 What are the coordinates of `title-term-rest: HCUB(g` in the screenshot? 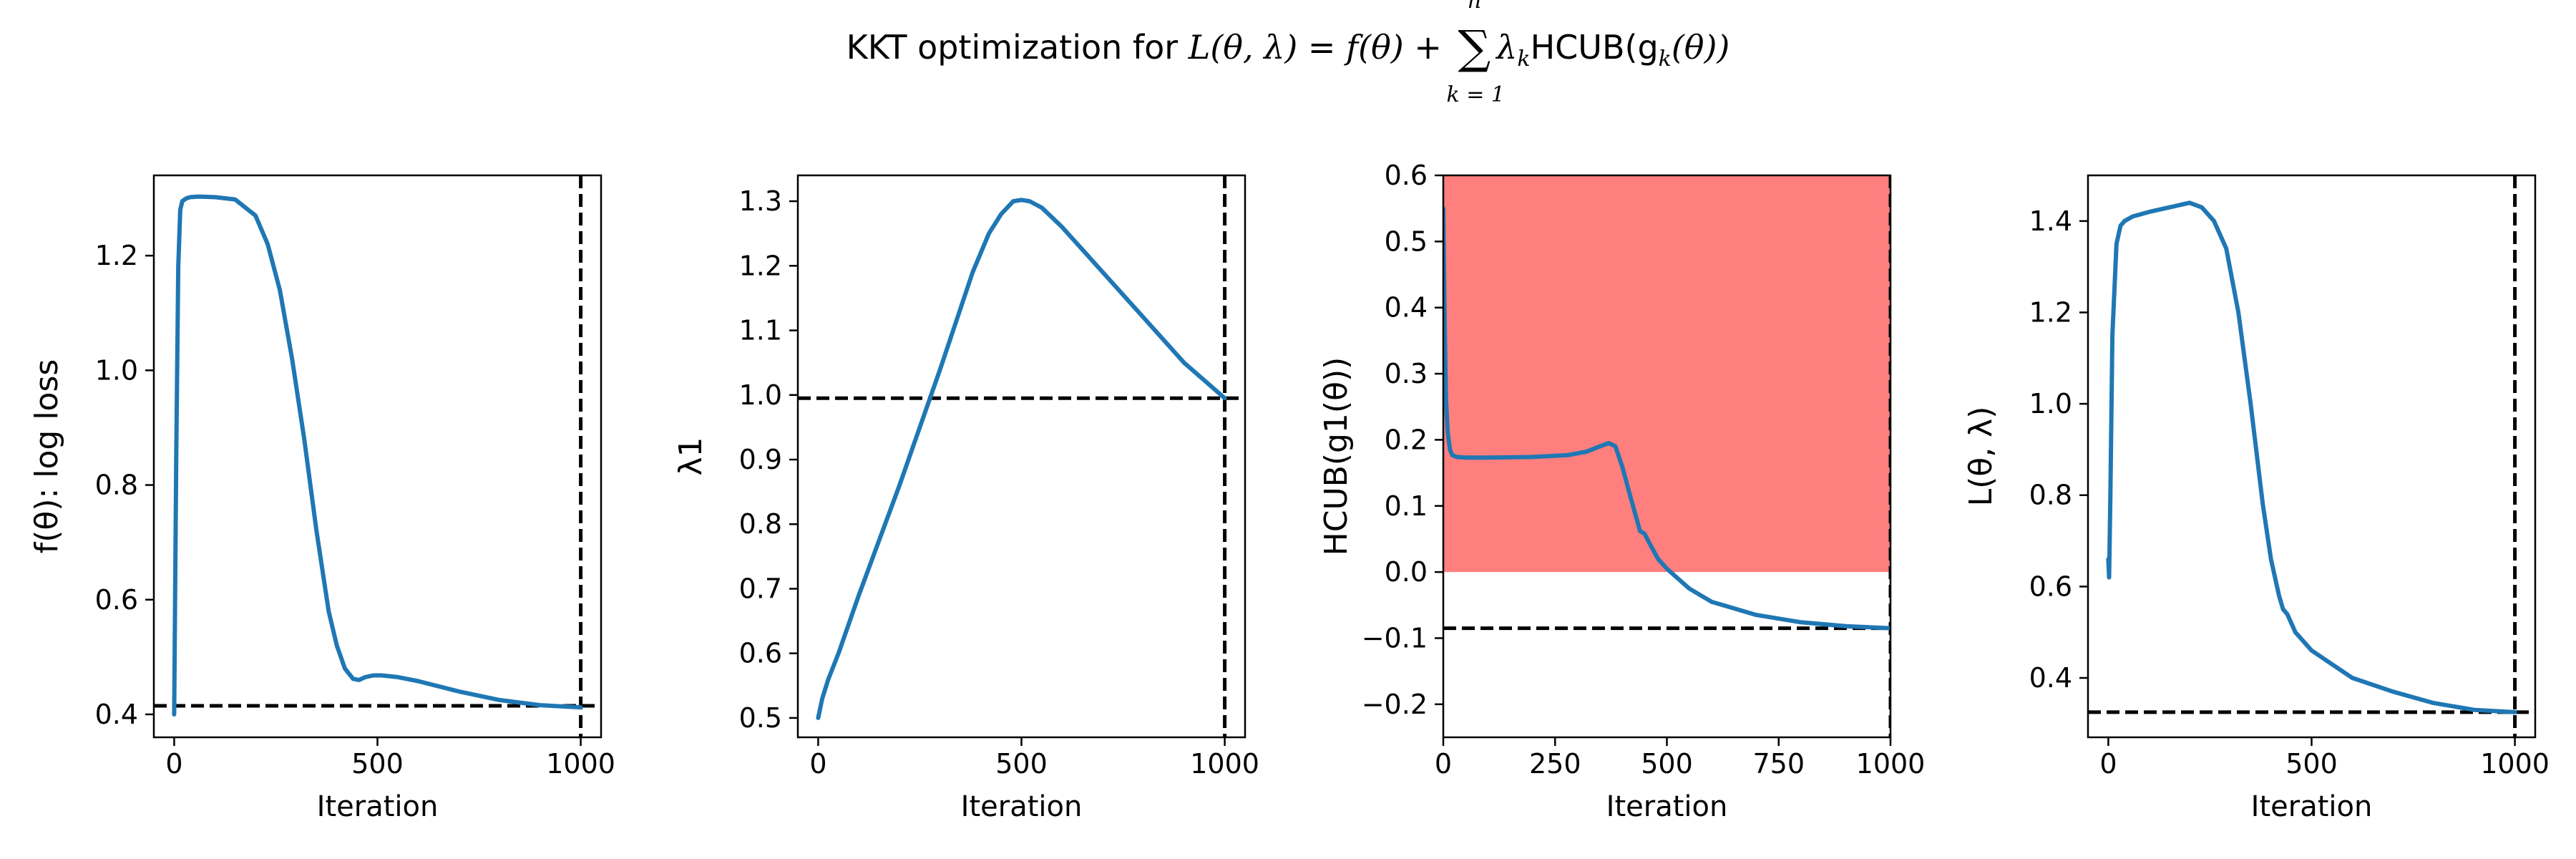 It's located at (1594, 48).